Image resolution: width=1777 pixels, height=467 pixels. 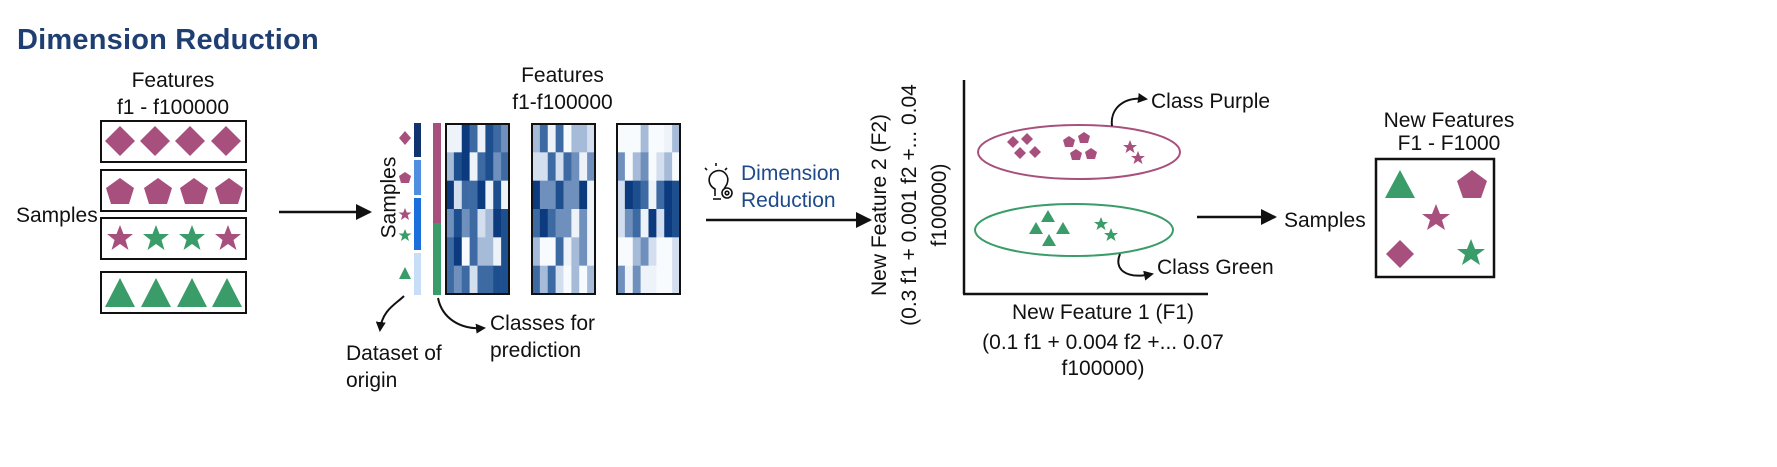 What do you see at coordinates (1103, 312) in the screenshot?
I see `x-axis-label-line1: New Feature 1 (F1)` at bounding box center [1103, 312].